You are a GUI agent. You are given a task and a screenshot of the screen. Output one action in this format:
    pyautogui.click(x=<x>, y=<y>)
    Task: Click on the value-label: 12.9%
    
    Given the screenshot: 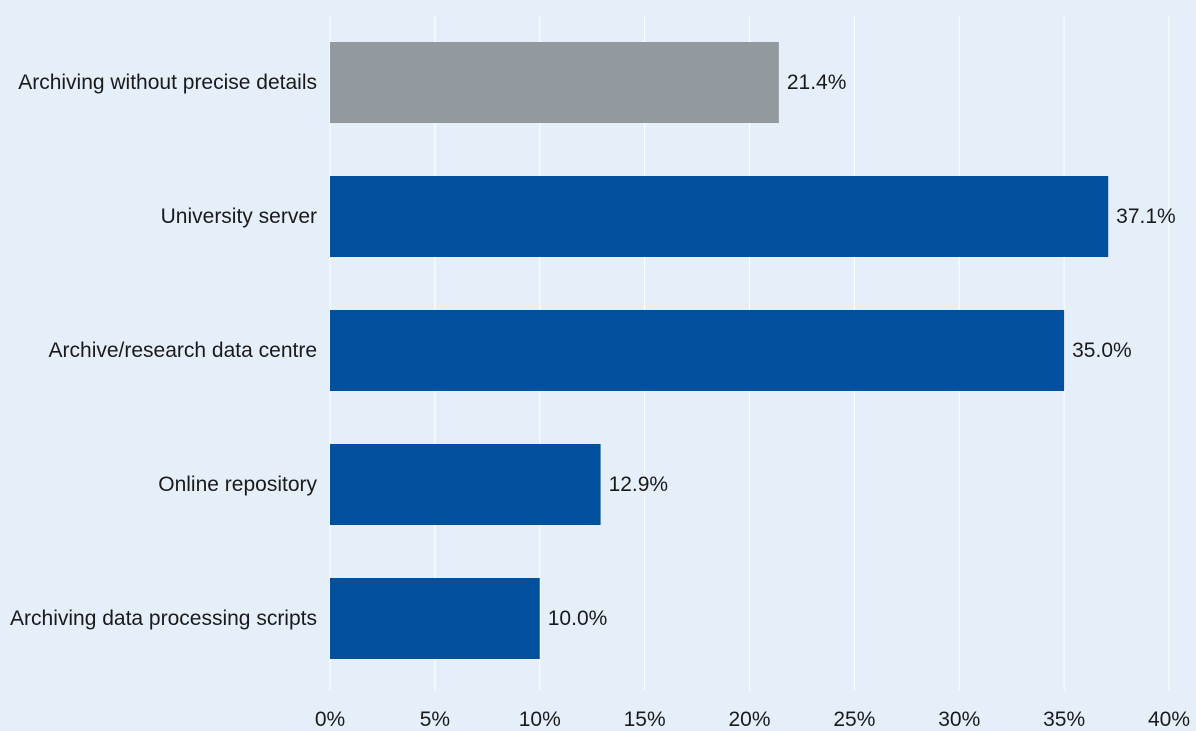 What is the action you would take?
    pyautogui.click(x=639, y=484)
    